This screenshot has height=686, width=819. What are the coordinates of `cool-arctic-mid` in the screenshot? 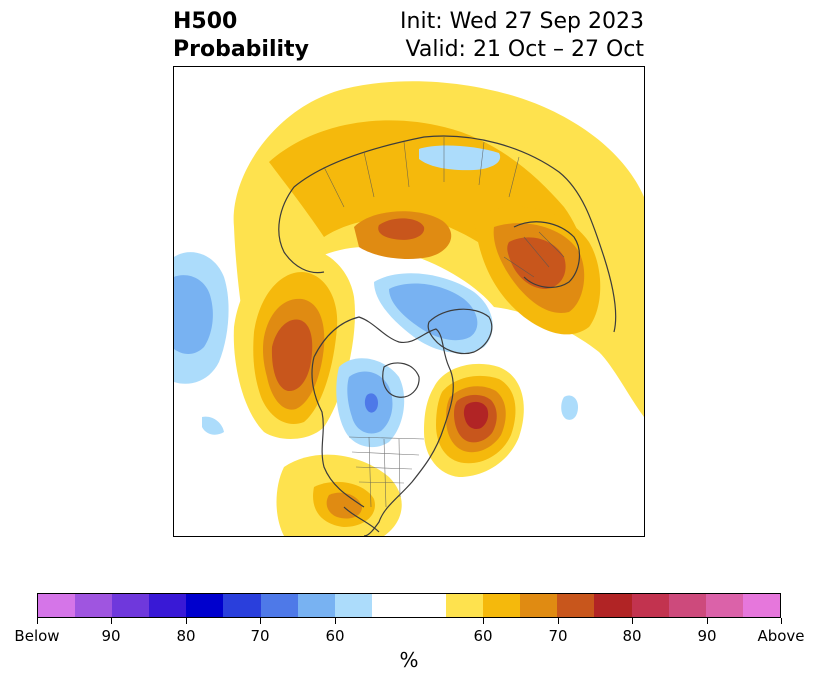 It's located at (433, 312).